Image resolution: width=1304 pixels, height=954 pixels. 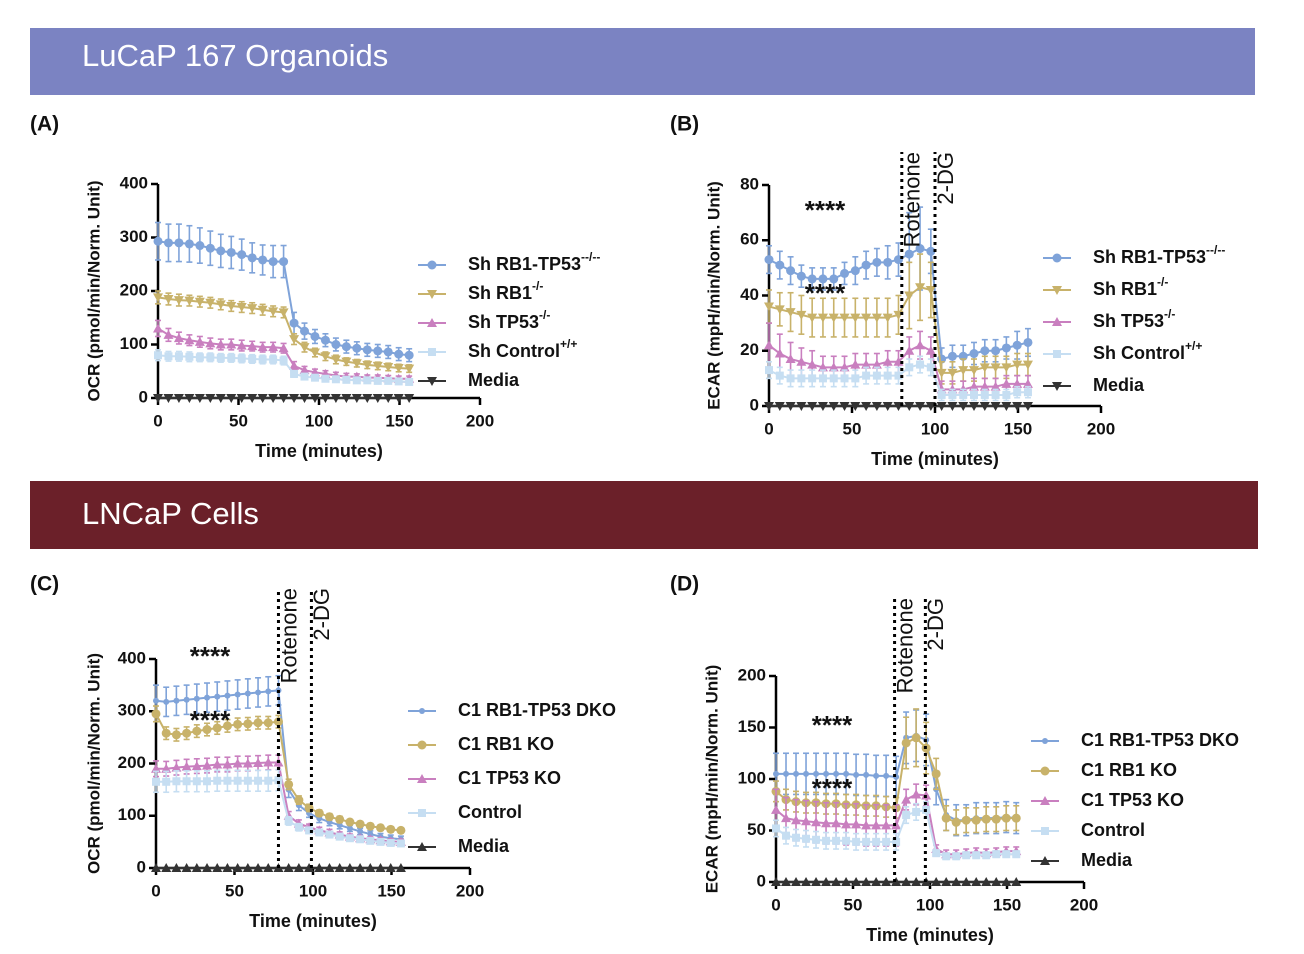 What do you see at coordinates (509, 320) in the screenshot?
I see `legend-label: Sh TP53-/-` at bounding box center [509, 320].